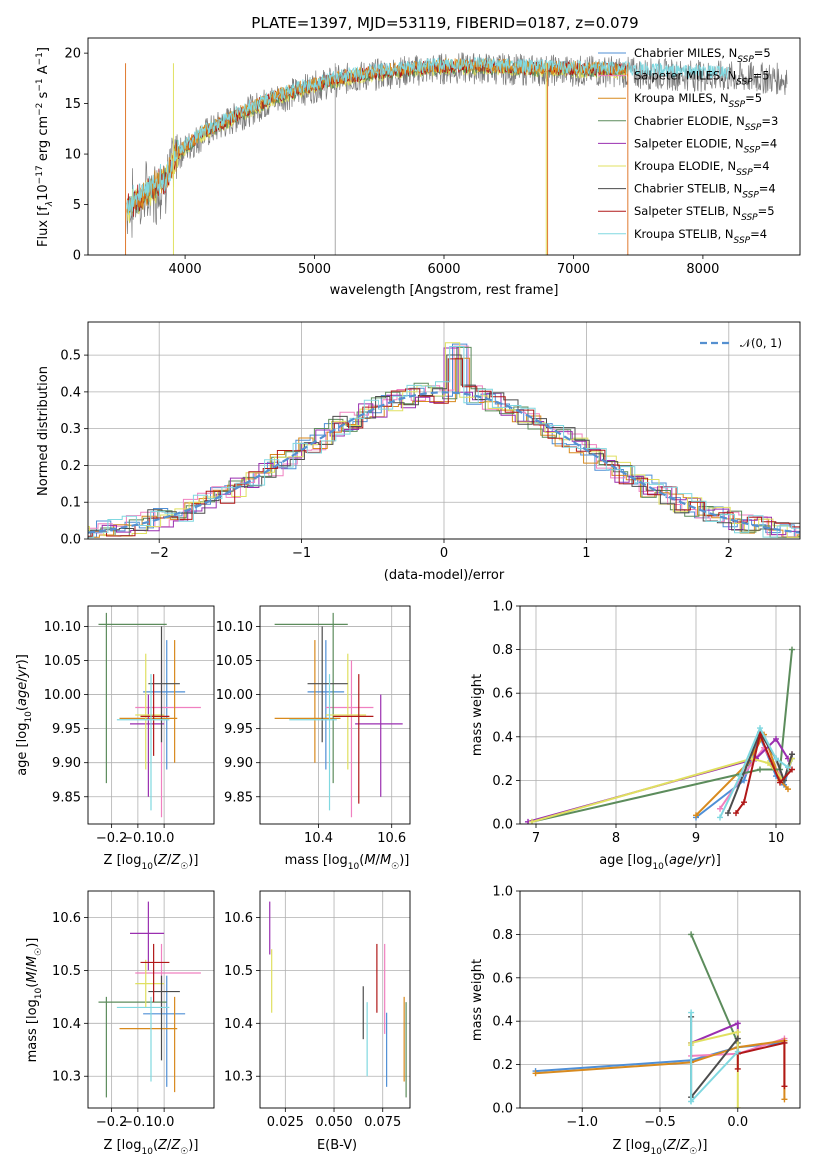 The width and height of the screenshot is (819, 1170). What do you see at coordinates (34, 1000) in the screenshot?
I see `y-axis-label: mass [log10(M/M☉)]` at bounding box center [34, 1000].